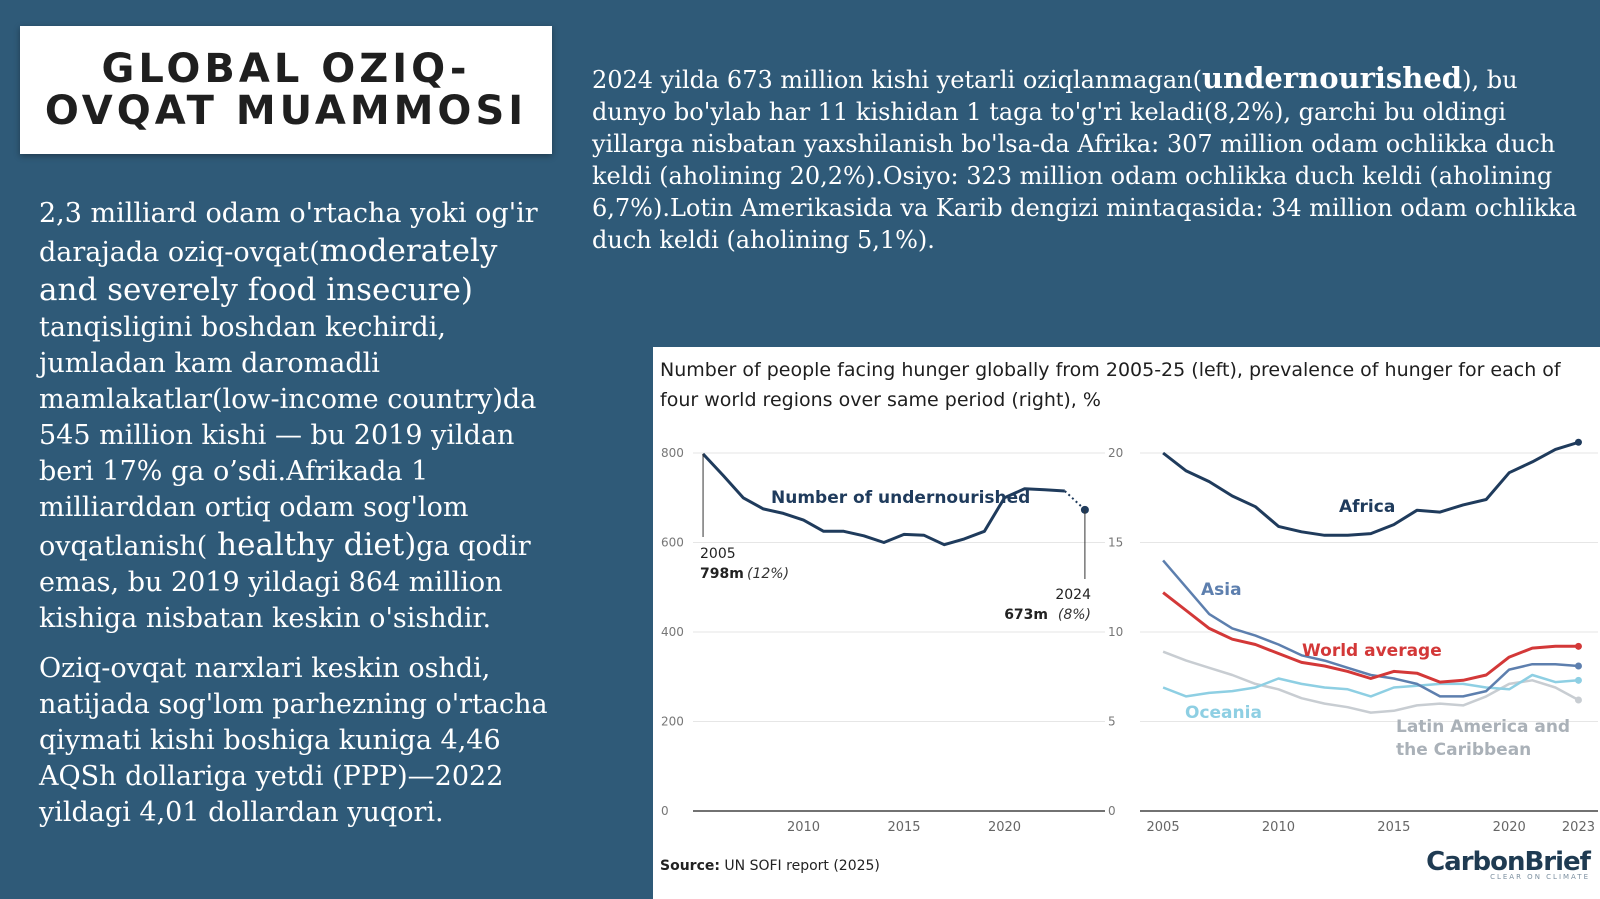  What do you see at coordinates (665, 811) in the screenshot?
I see `left-y-tick-label: 0` at bounding box center [665, 811].